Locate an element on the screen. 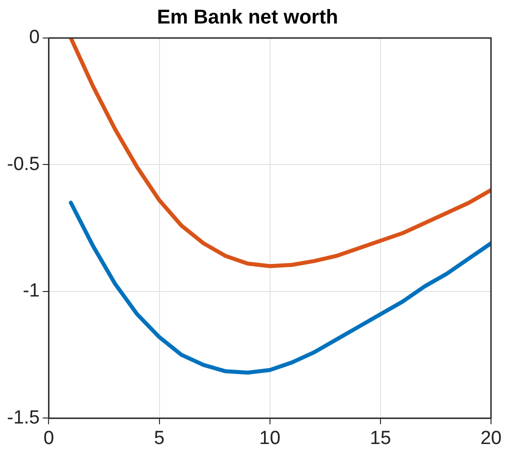  x-tick-label: 20 is located at coordinates (491, 438).